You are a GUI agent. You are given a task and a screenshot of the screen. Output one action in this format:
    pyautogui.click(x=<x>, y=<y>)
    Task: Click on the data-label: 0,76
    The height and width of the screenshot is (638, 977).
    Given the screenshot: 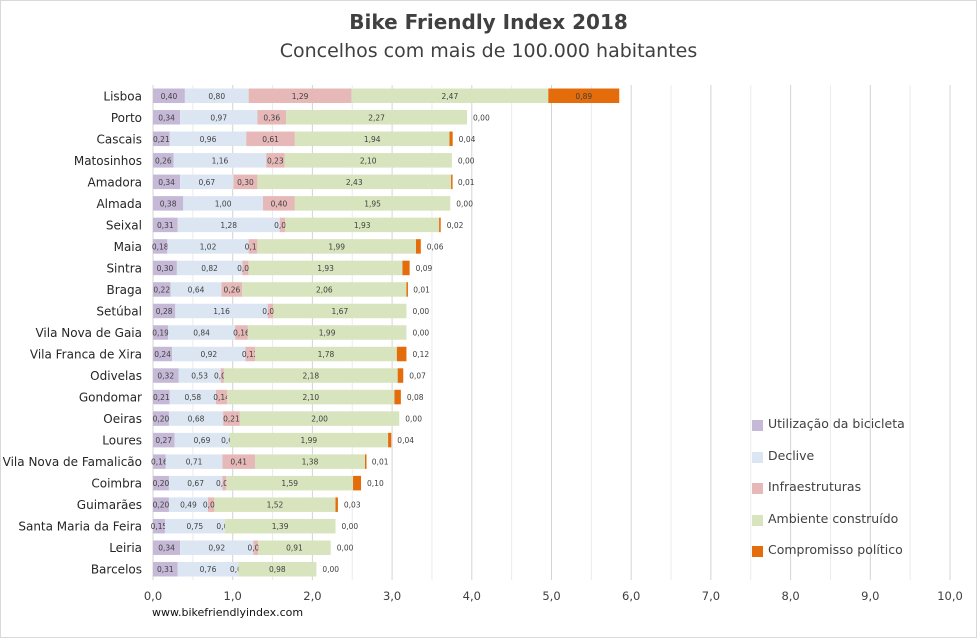 What is the action you would take?
    pyautogui.click(x=208, y=569)
    